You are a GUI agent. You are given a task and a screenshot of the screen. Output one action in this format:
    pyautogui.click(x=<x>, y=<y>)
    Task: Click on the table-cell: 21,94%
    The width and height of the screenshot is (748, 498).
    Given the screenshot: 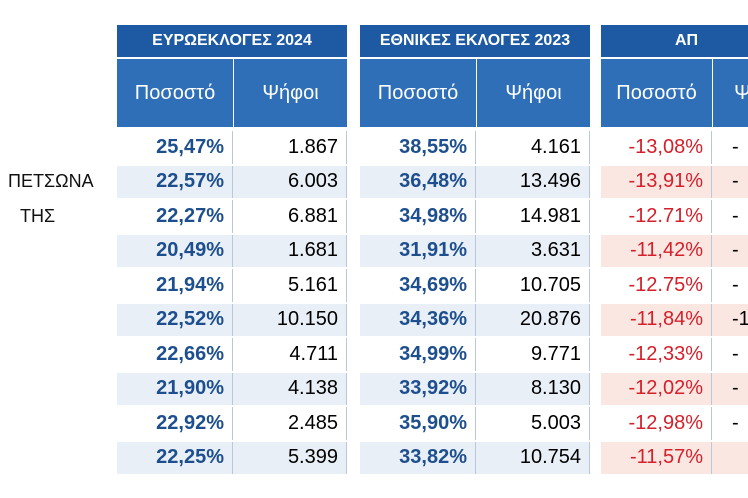 What is the action you would take?
    pyautogui.click(x=175, y=285)
    